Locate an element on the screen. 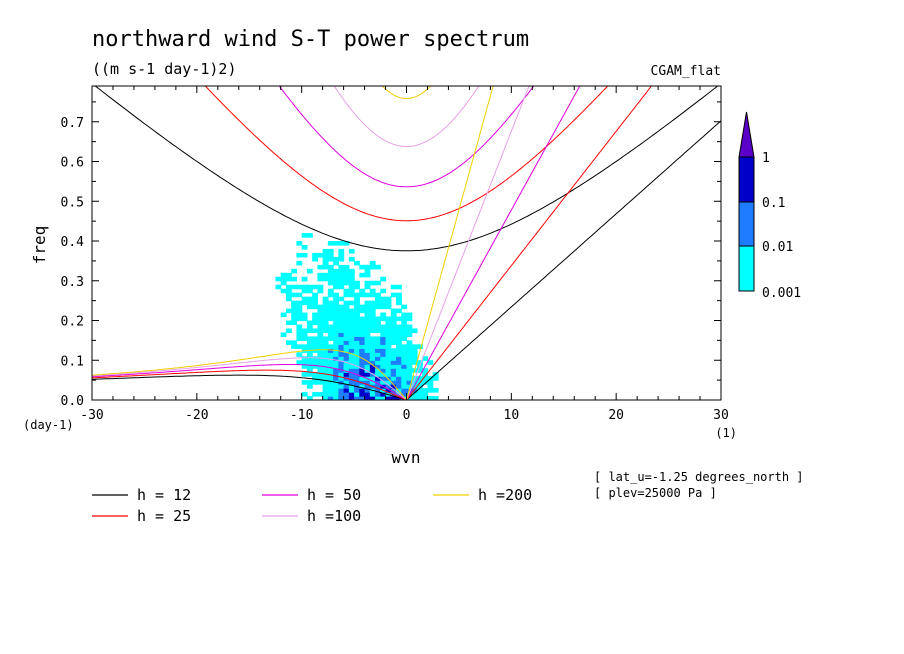 This screenshot has height=654, width=904. inertia-gravity-curve is located at coordinates (406, 137).